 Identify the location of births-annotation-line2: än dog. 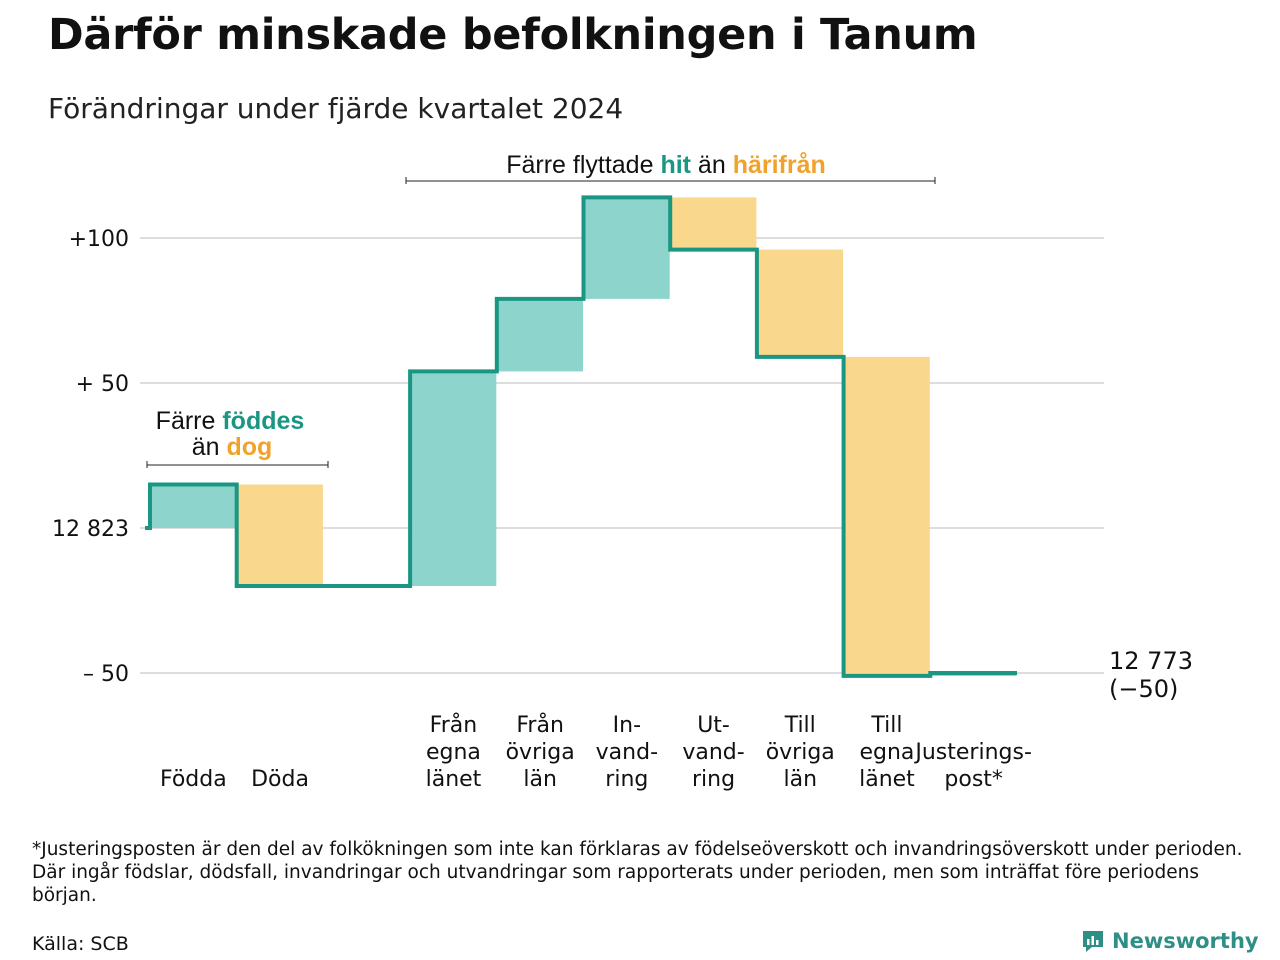
(232, 447).